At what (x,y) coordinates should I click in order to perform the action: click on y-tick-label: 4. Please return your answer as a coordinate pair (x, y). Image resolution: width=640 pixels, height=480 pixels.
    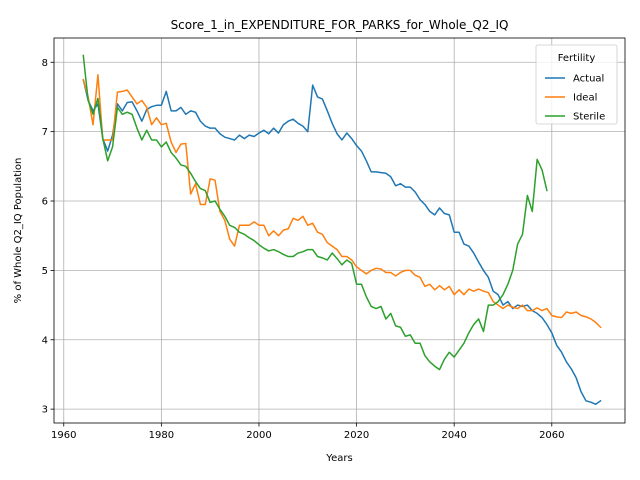
    Looking at the image, I should click on (45, 340).